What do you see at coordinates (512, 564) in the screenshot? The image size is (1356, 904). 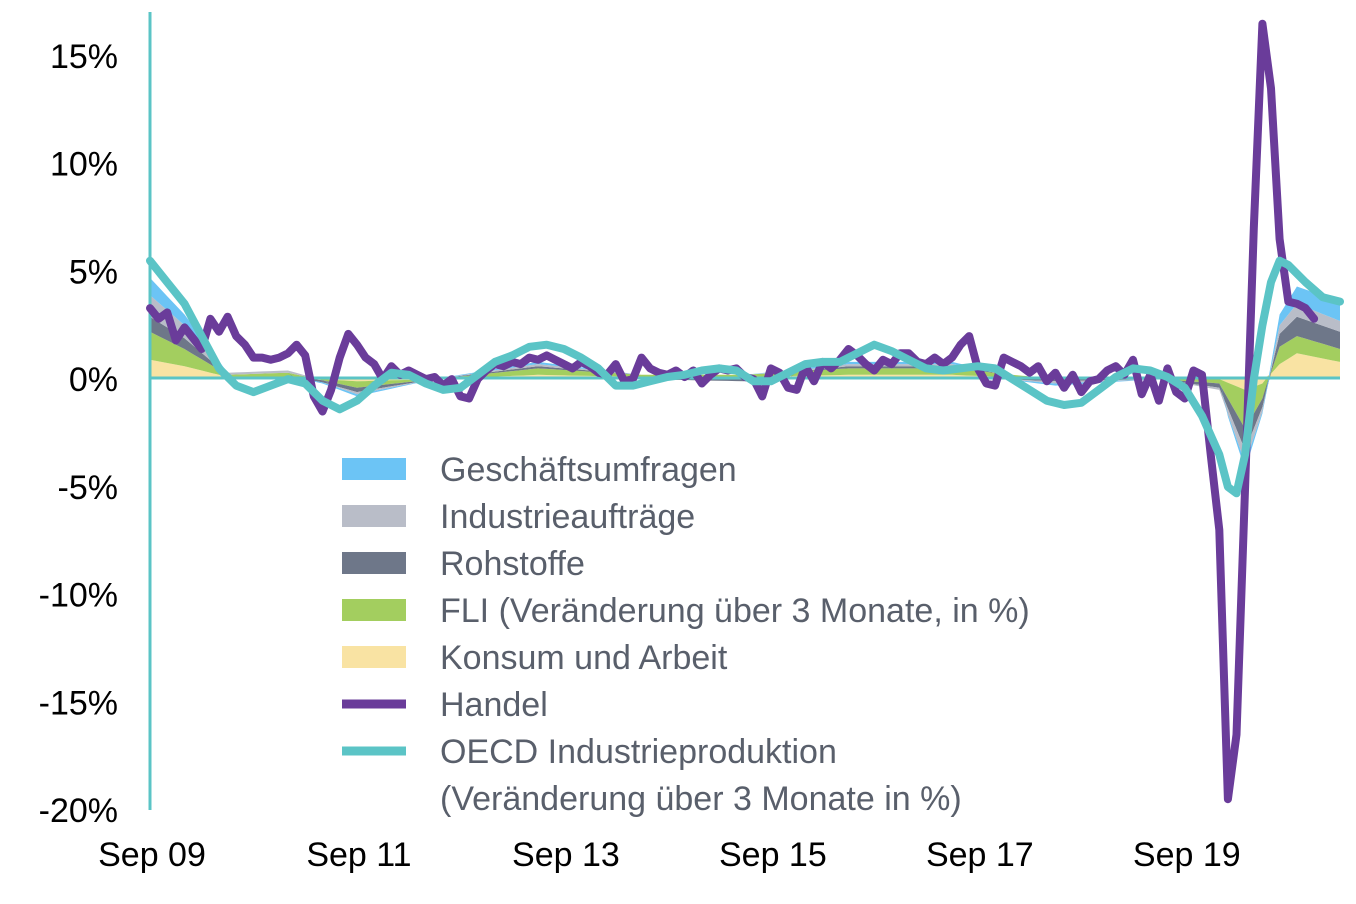 I see `legend-label: Rohstoffe` at bounding box center [512, 564].